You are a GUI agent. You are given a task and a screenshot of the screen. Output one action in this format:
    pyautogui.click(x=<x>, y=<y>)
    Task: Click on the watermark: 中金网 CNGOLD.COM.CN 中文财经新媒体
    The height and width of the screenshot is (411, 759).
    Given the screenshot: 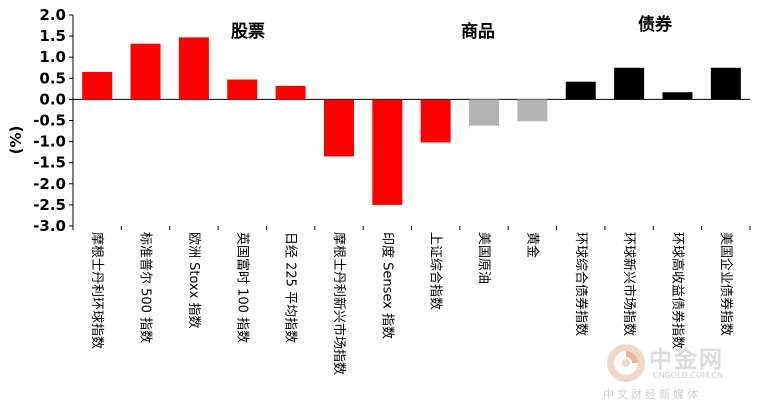 What is the action you would take?
    pyautogui.click(x=679, y=373)
    